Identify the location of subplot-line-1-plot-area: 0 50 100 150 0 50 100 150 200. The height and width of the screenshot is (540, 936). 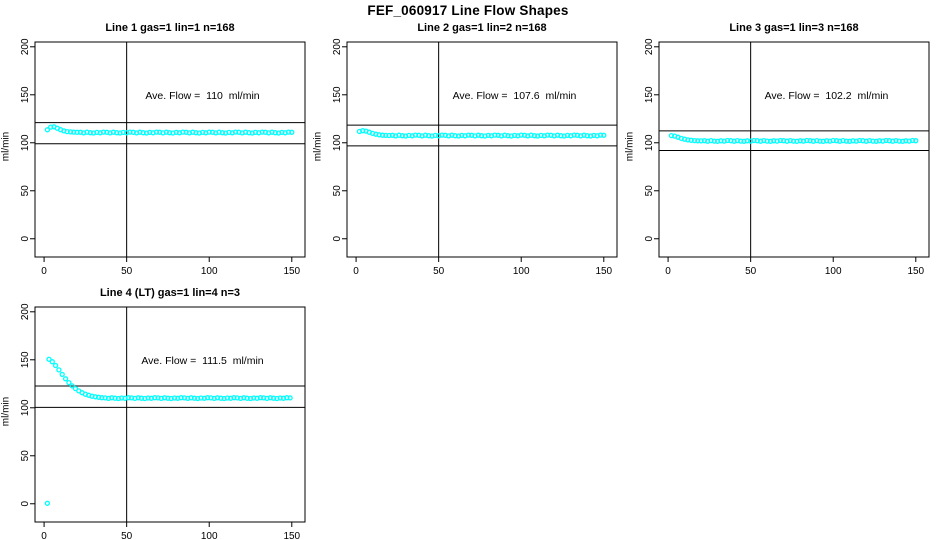
(163, 157).